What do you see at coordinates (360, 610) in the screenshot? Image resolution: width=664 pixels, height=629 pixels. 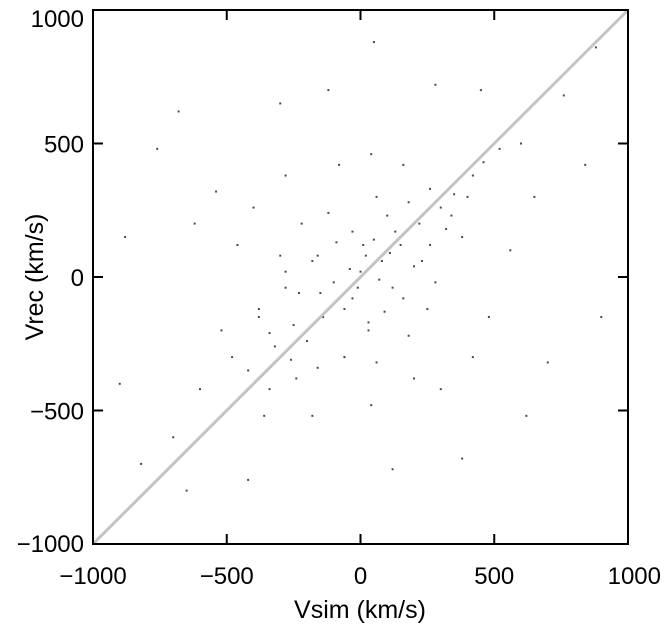 I see `x-axis-title: Vsim (km/s)` at bounding box center [360, 610].